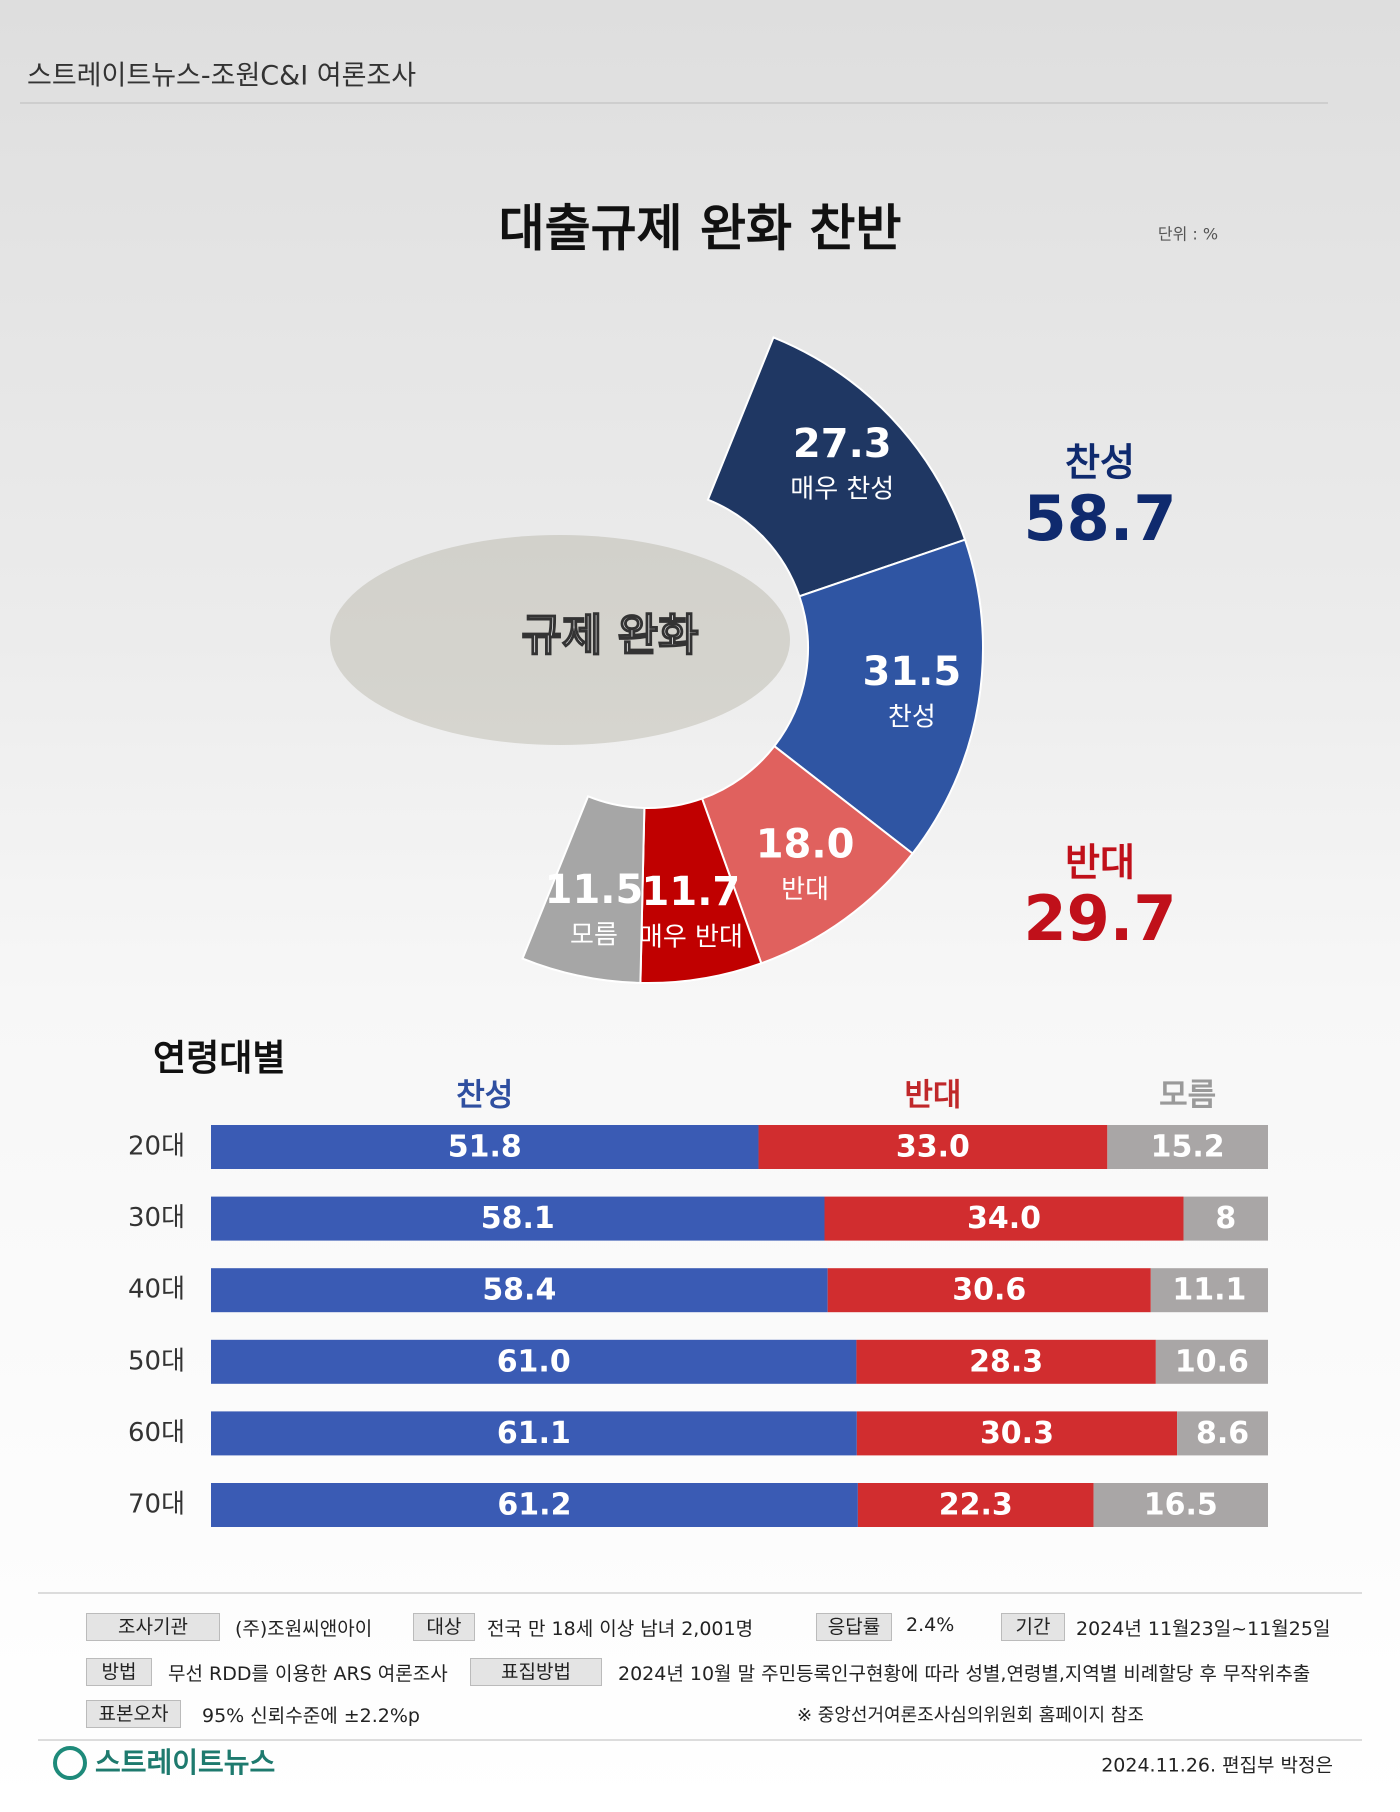 This screenshot has height=1812, width=1400. I want to click on segment-value: 11.7, so click(691, 892).